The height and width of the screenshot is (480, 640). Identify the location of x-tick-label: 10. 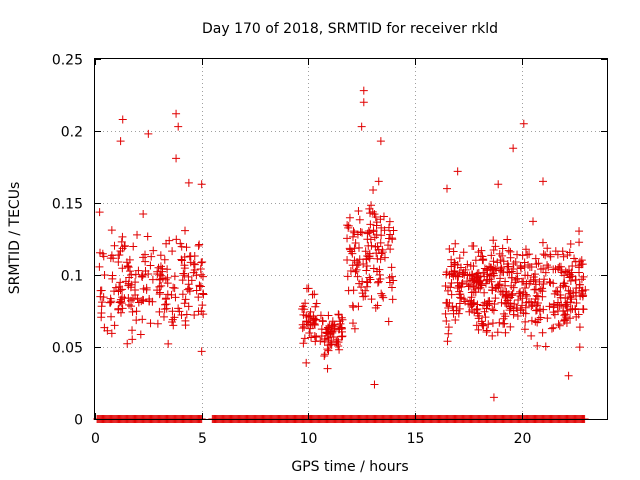
(309, 439).